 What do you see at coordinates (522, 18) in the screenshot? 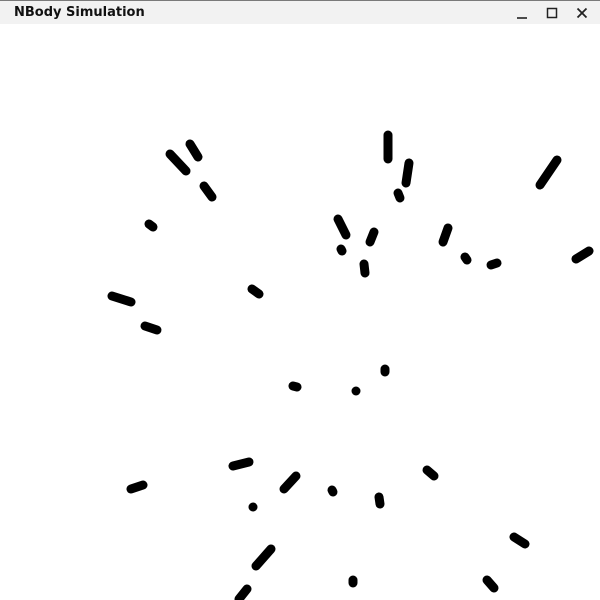
I see `minimize-icon` at bounding box center [522, 18].